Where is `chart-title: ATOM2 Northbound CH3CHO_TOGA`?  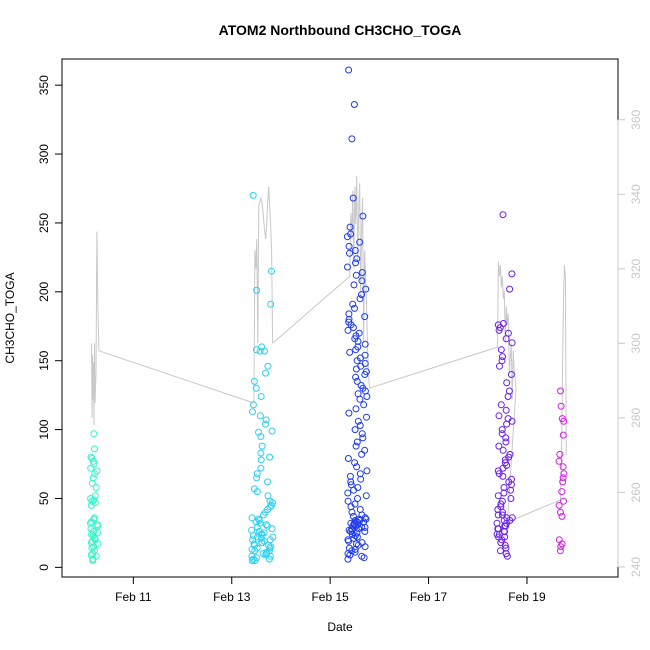
chart-title: ATOM2 Northbound CH3CHO_TOGA is located at coordinates (340, 30).